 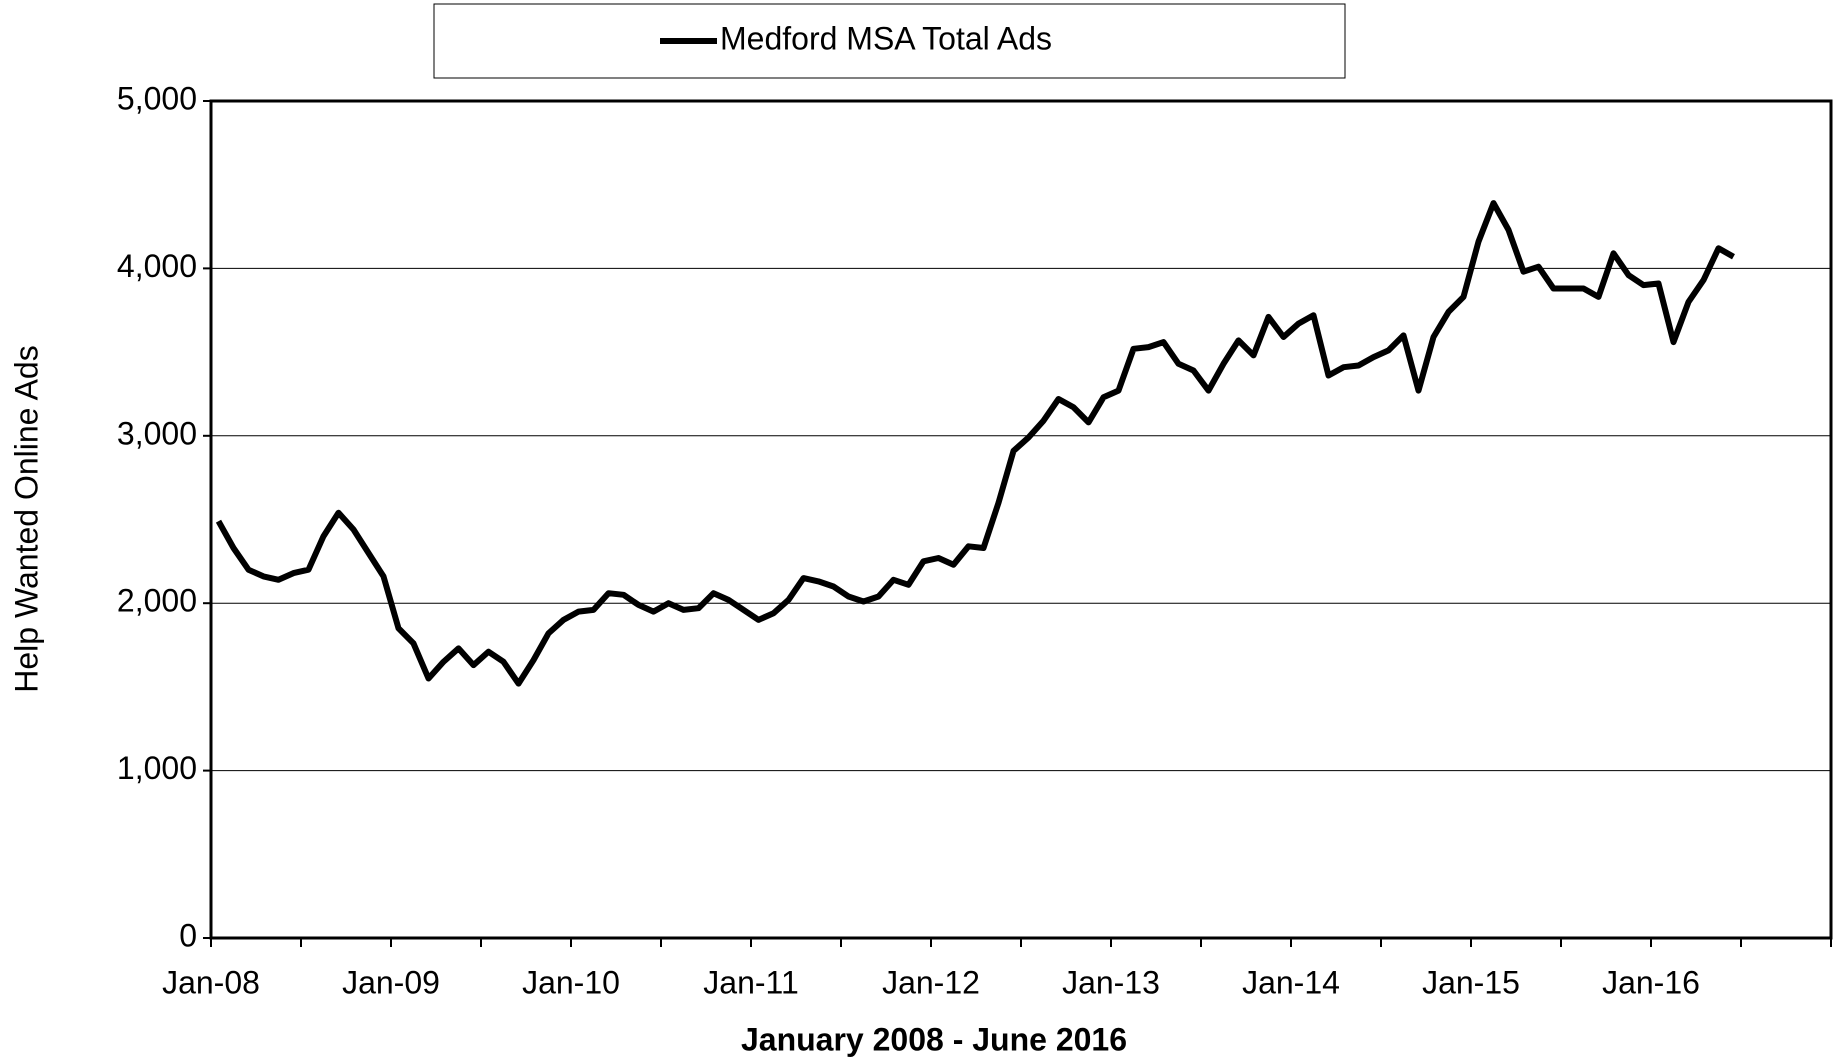 I want to click on x-tick-label: Jan-13, so click(x=1111, y=982).